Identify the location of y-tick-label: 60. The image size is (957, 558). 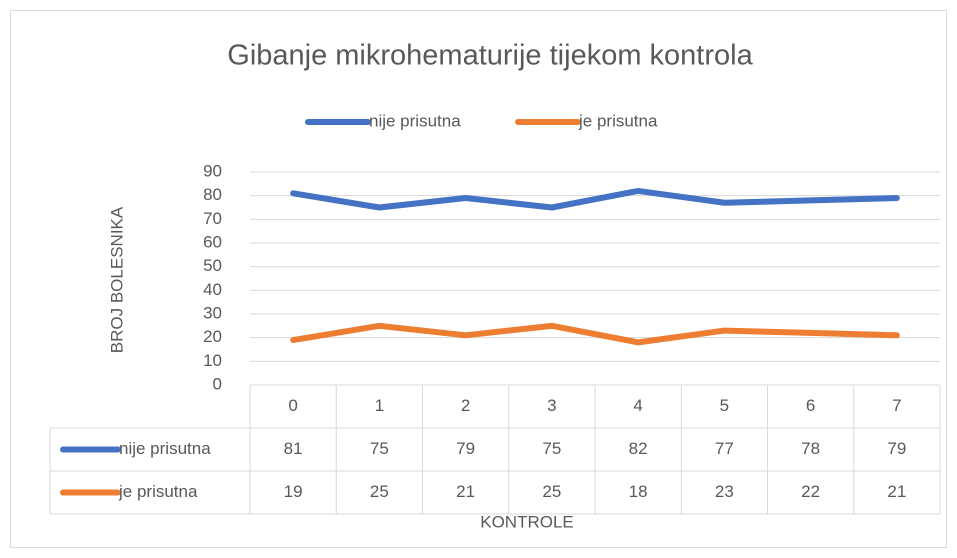
(212, 241).